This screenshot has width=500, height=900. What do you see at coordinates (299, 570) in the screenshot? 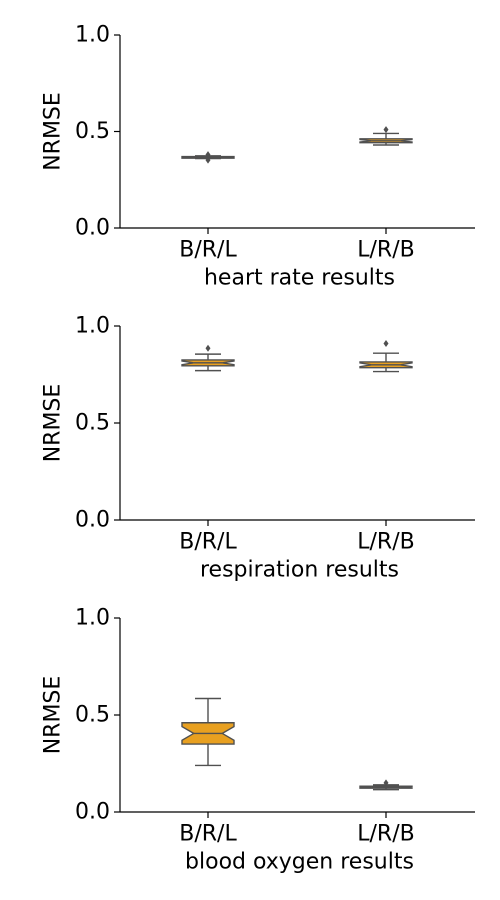
I see `x-axis-label: respiration results` at bounding box center [299, 570].